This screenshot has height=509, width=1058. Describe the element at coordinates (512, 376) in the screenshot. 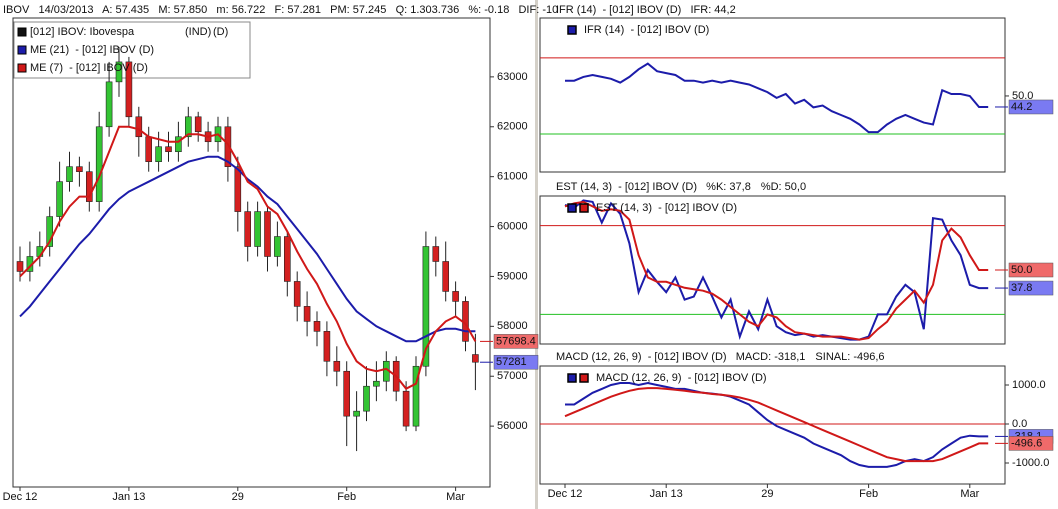

I see `y-tick-label: 57000` at that location.